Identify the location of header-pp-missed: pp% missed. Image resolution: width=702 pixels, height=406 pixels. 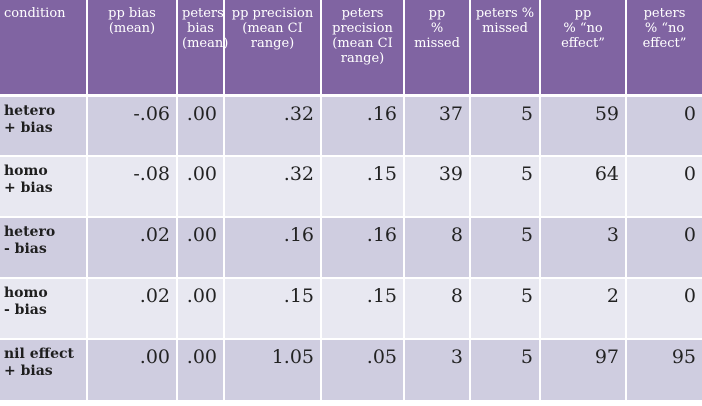
(436, 48).